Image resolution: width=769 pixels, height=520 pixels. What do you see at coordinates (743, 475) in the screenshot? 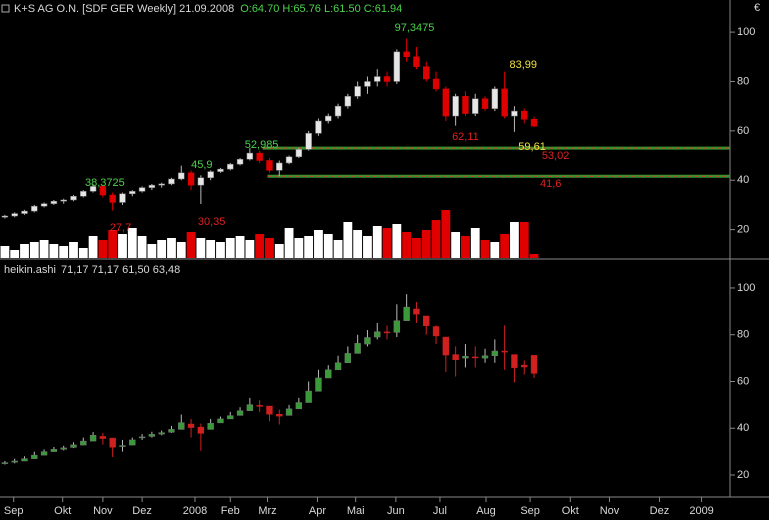
I see `y-tick-label: 20` at bounding box center [743, 475].